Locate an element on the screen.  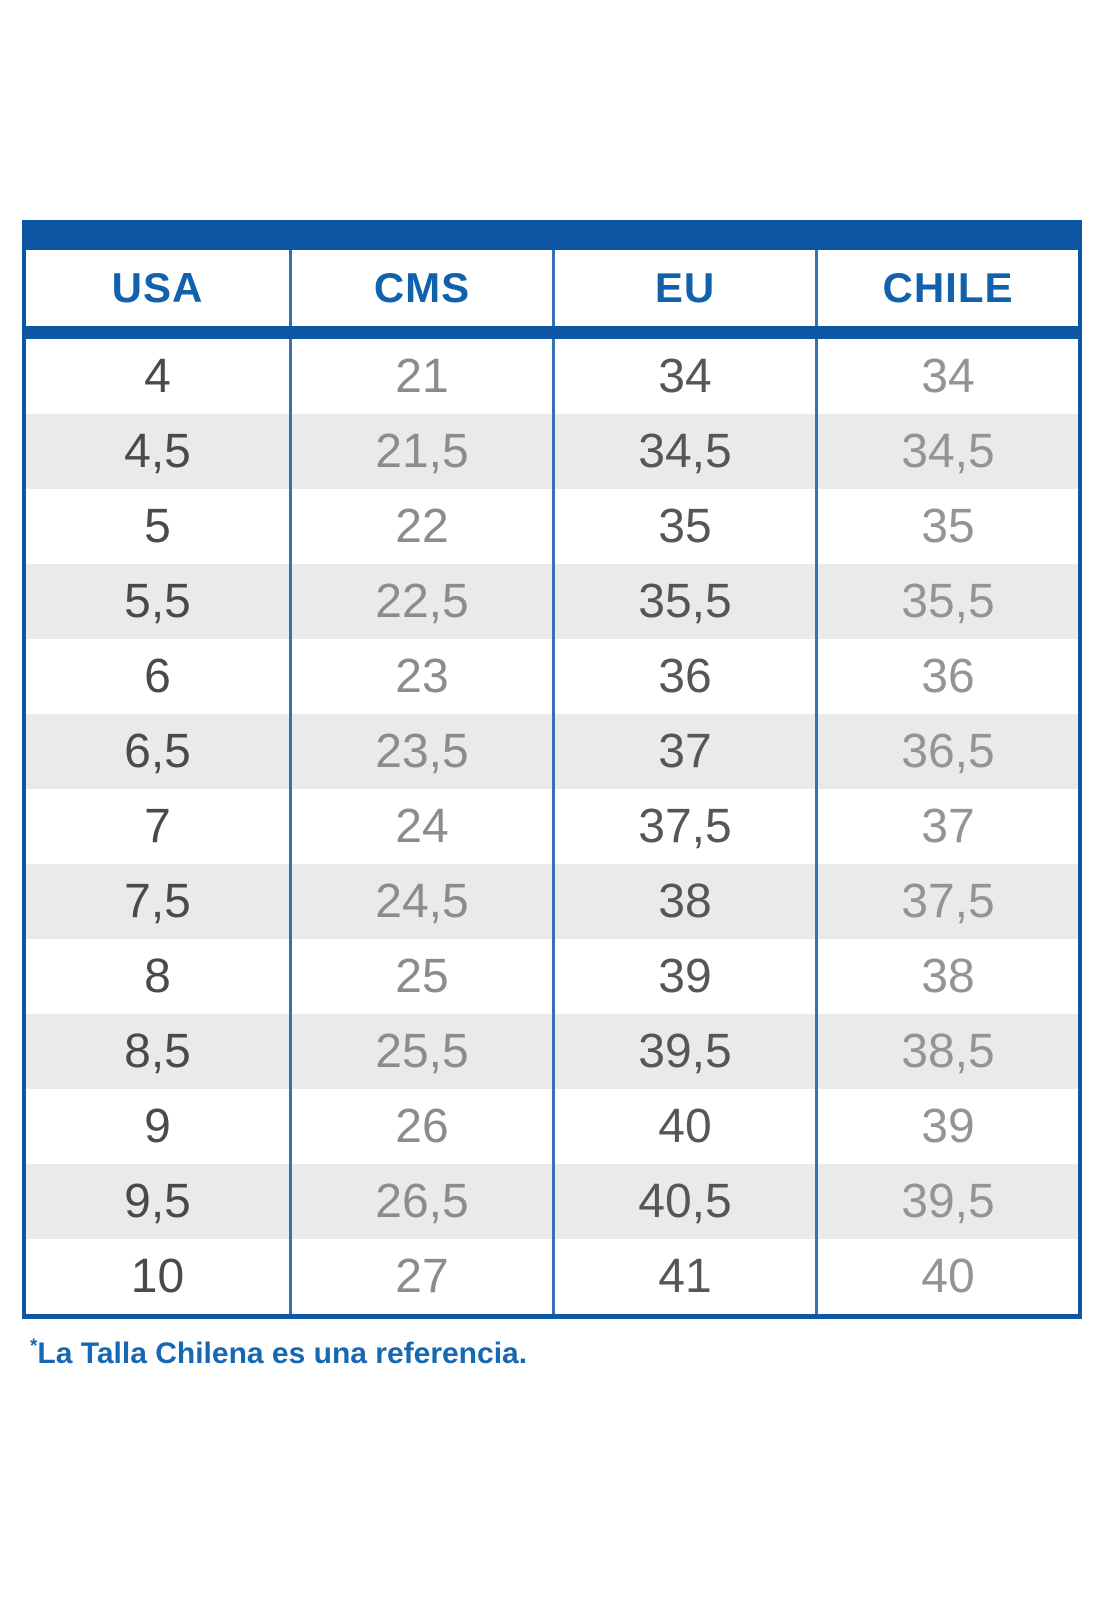
table-row: 7 24 37,5 37 is located at coordinates (552, 826).